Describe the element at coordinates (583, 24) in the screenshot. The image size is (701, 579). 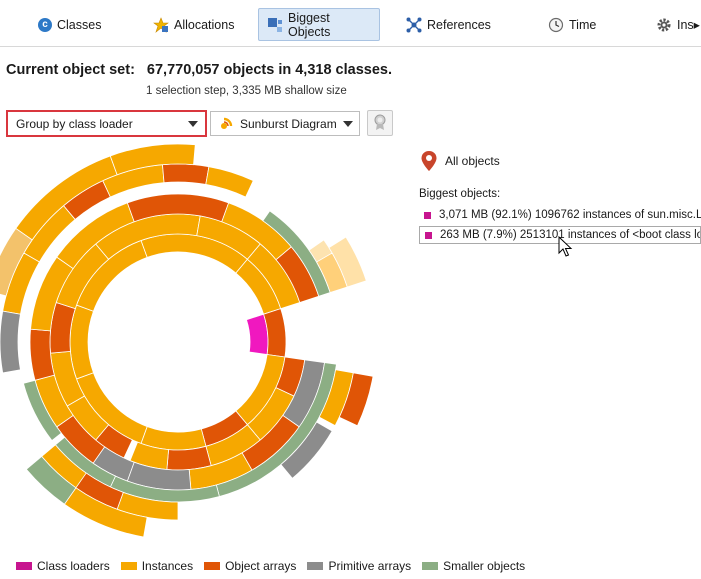
I see `tab-label: Time` at that location.